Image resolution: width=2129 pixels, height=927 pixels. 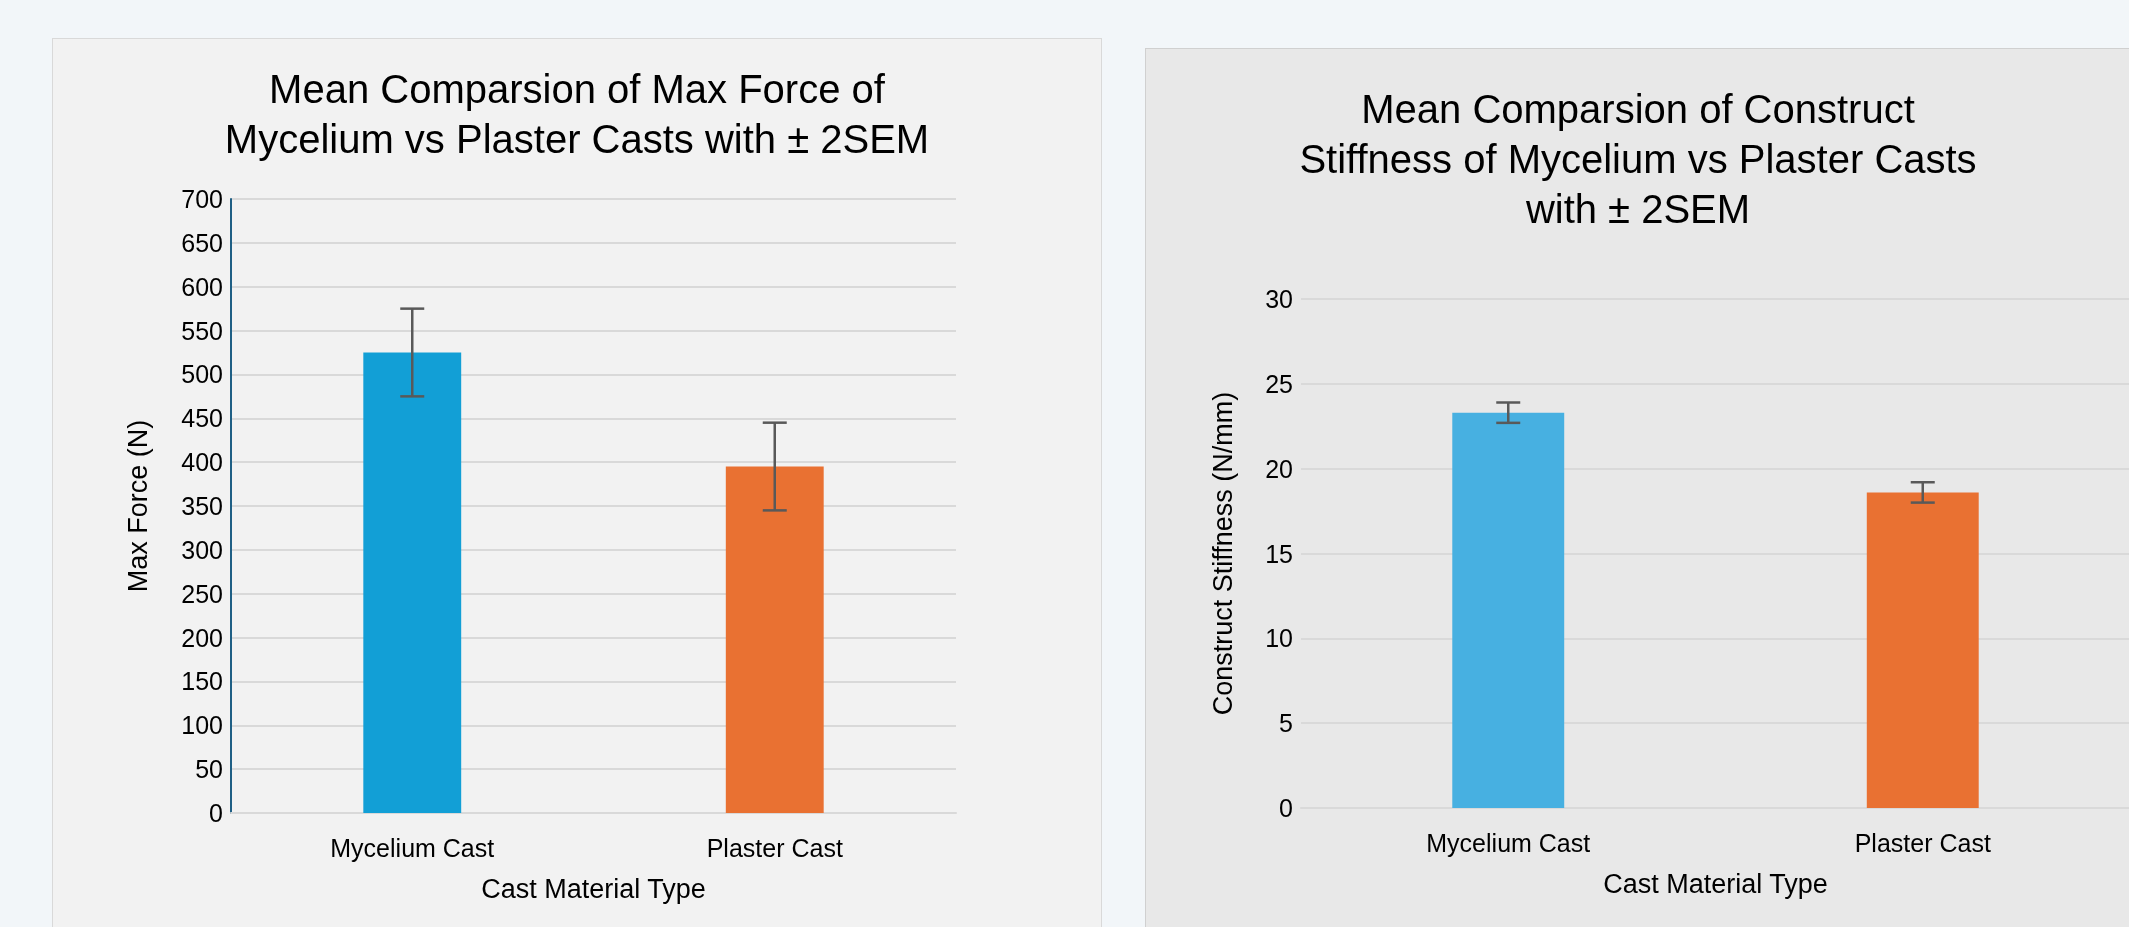 What do you see at coordinates (202, 330) in the screenshot?
I see `y-tick-label: 550` at bounding box center [202, 330].